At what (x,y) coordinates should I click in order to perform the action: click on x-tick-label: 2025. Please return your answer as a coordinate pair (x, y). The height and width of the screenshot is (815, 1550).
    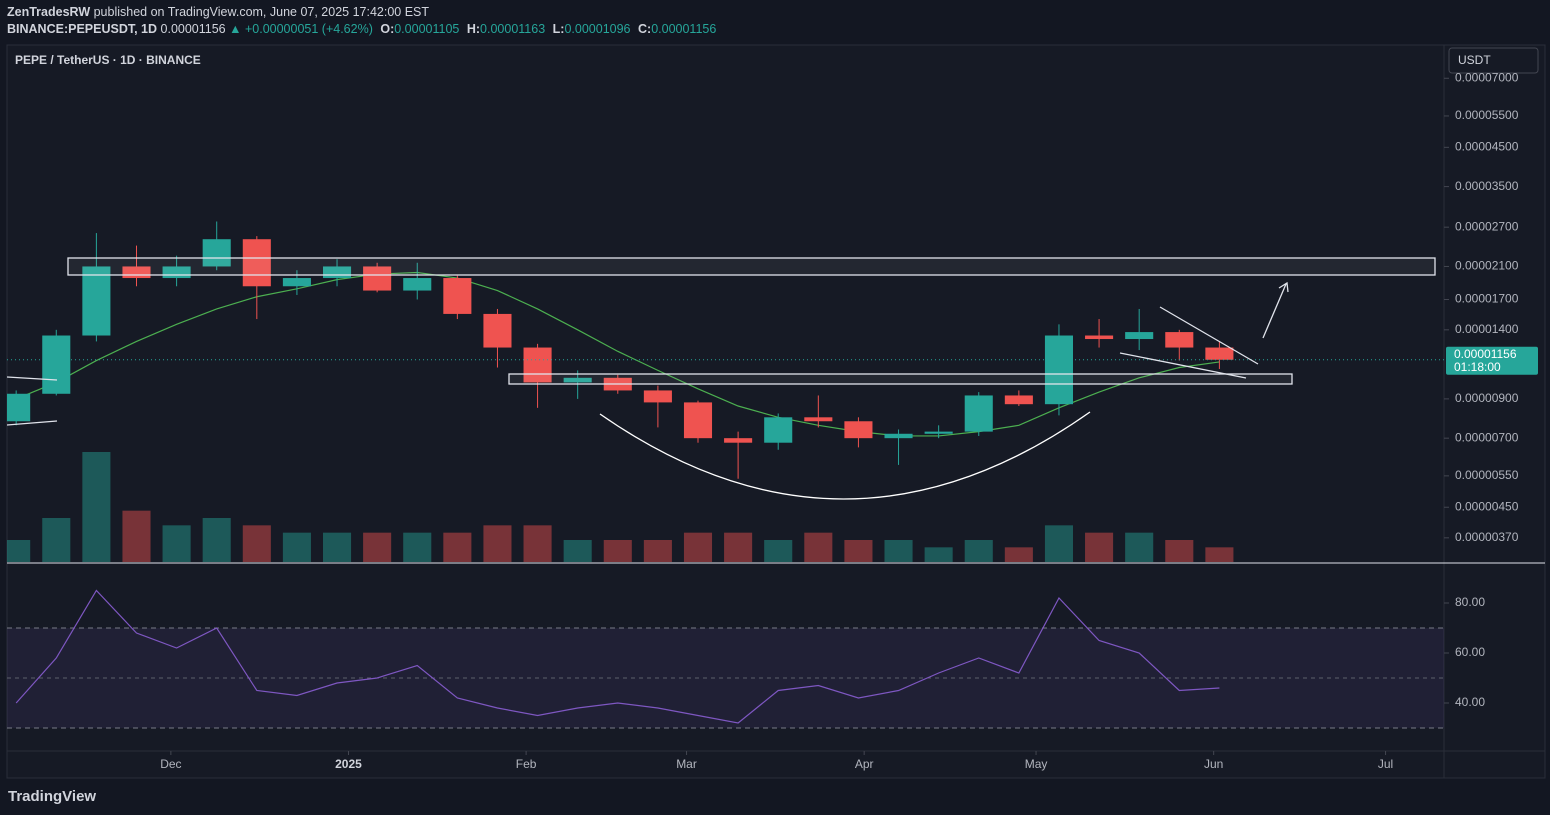
    Looking at the image, I should click on (348, 764).